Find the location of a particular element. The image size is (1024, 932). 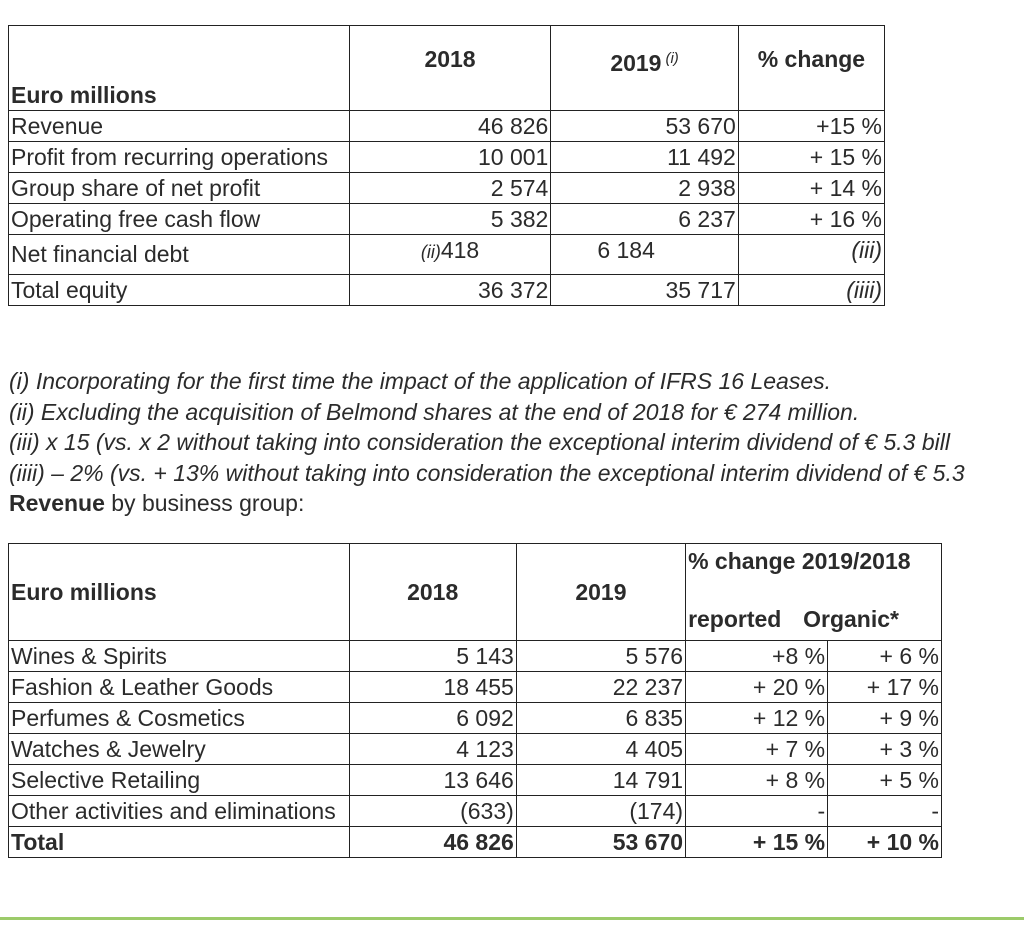

table-row-total: Total 46 826 53 670 + 15 % + 10 % is located at coordinates (475, 842).